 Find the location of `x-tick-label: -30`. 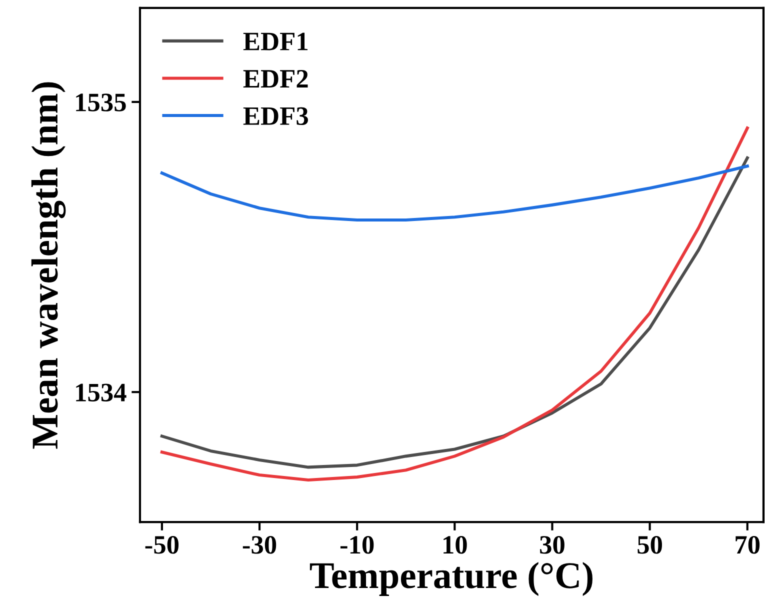

x-tick-label: -30 is located at coordinates (259, 545).